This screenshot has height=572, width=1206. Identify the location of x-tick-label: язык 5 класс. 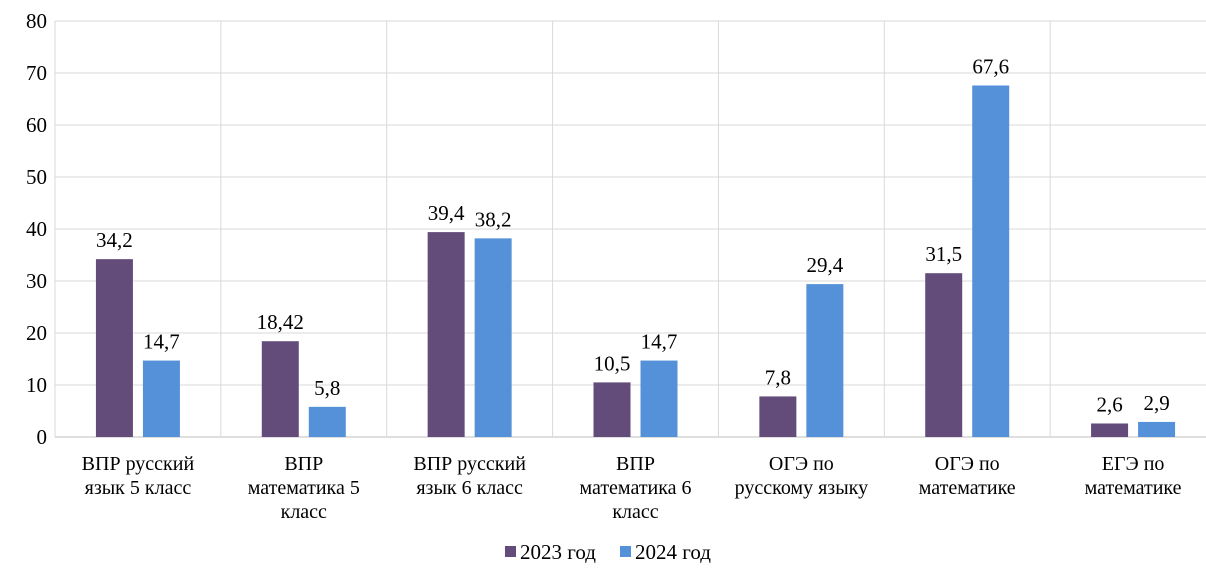
(138, 488).